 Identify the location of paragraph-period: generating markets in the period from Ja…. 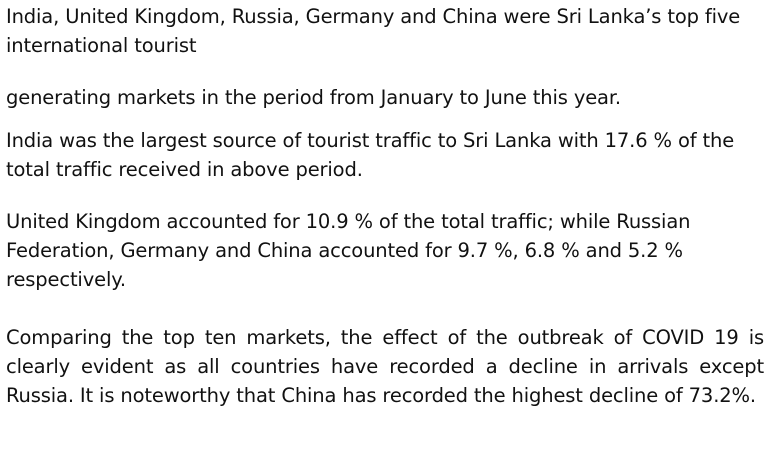
(313, 97).